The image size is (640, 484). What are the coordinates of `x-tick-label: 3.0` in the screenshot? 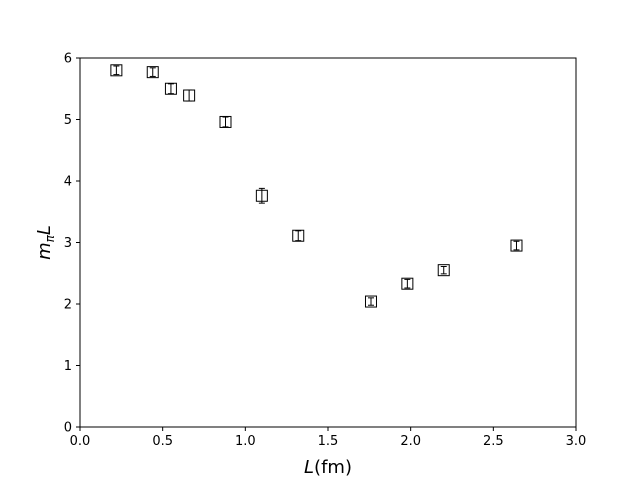 It's located at (576, 441).